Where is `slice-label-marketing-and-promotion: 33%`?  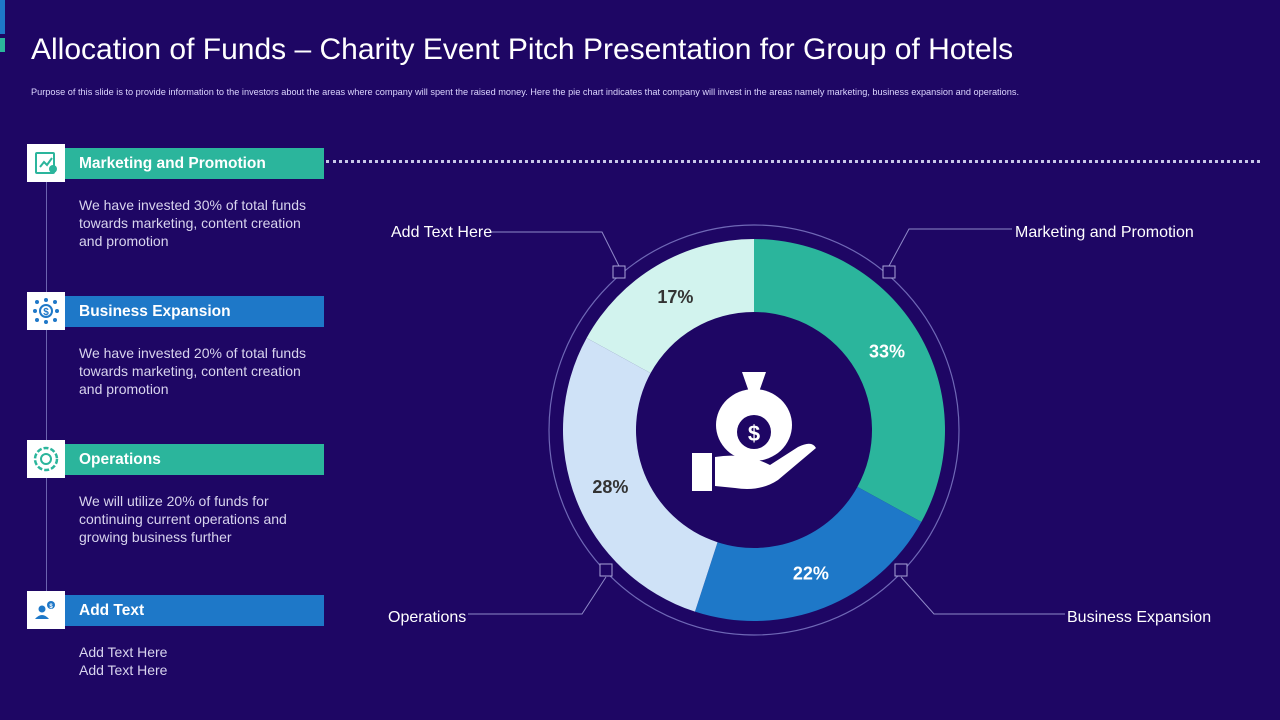 slice-label-marketing-and-promotion: 33% is located at coordinates (887, 351).